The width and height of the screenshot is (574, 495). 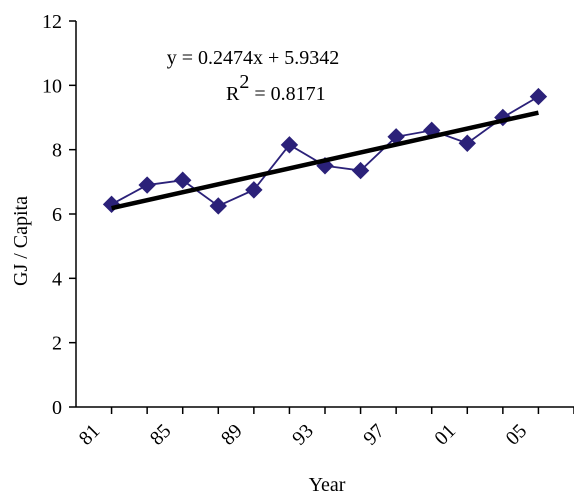 I want to click on y-tick-label: 0, so click(x=57, y=408).